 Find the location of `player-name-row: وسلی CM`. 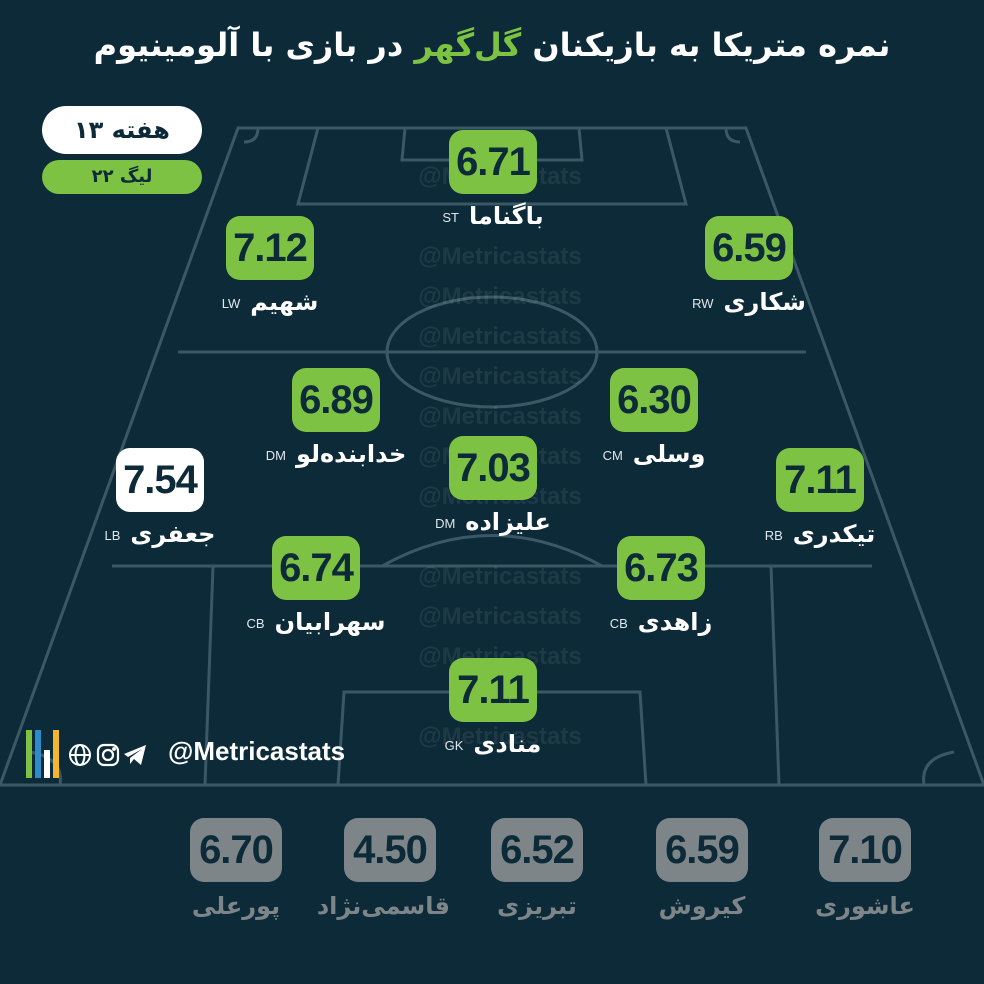

player-name-row: وسلی CM is located at coordinates (654, 454).